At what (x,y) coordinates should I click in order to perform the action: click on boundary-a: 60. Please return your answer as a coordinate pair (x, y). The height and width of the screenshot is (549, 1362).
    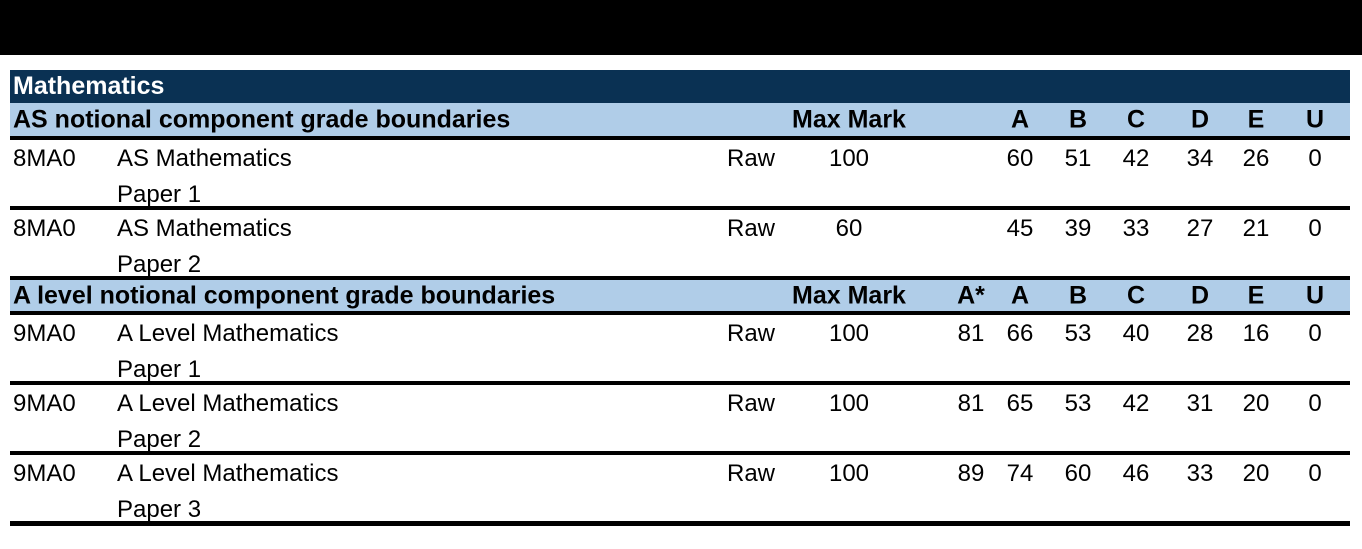
    Looking at the image, I should click on (1020, 158).